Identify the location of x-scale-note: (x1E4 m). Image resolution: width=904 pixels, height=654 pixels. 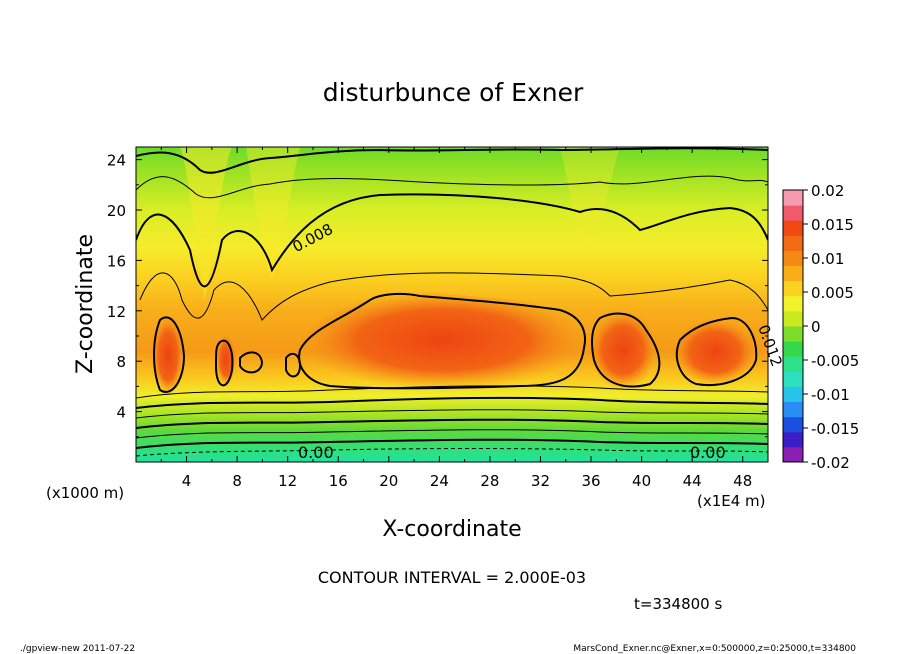
(731, 501).